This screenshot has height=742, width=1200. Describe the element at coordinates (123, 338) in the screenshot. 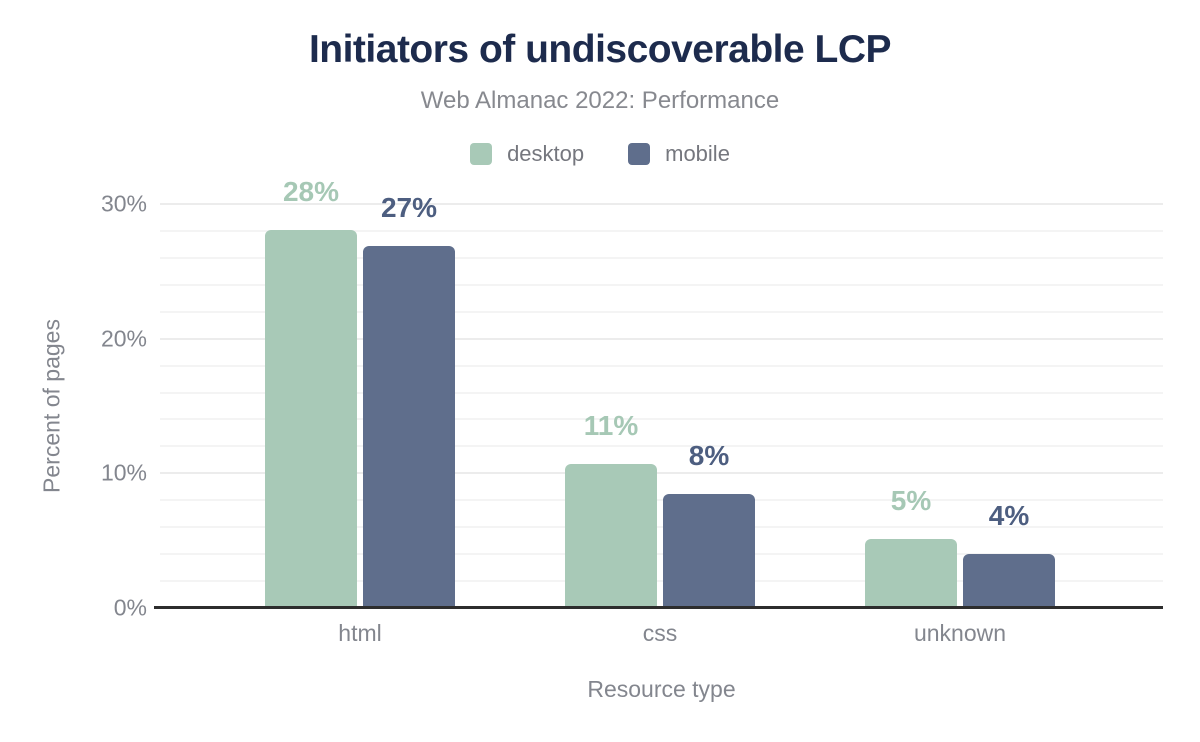

I see `y-tick-label-20: 20%` at that location.